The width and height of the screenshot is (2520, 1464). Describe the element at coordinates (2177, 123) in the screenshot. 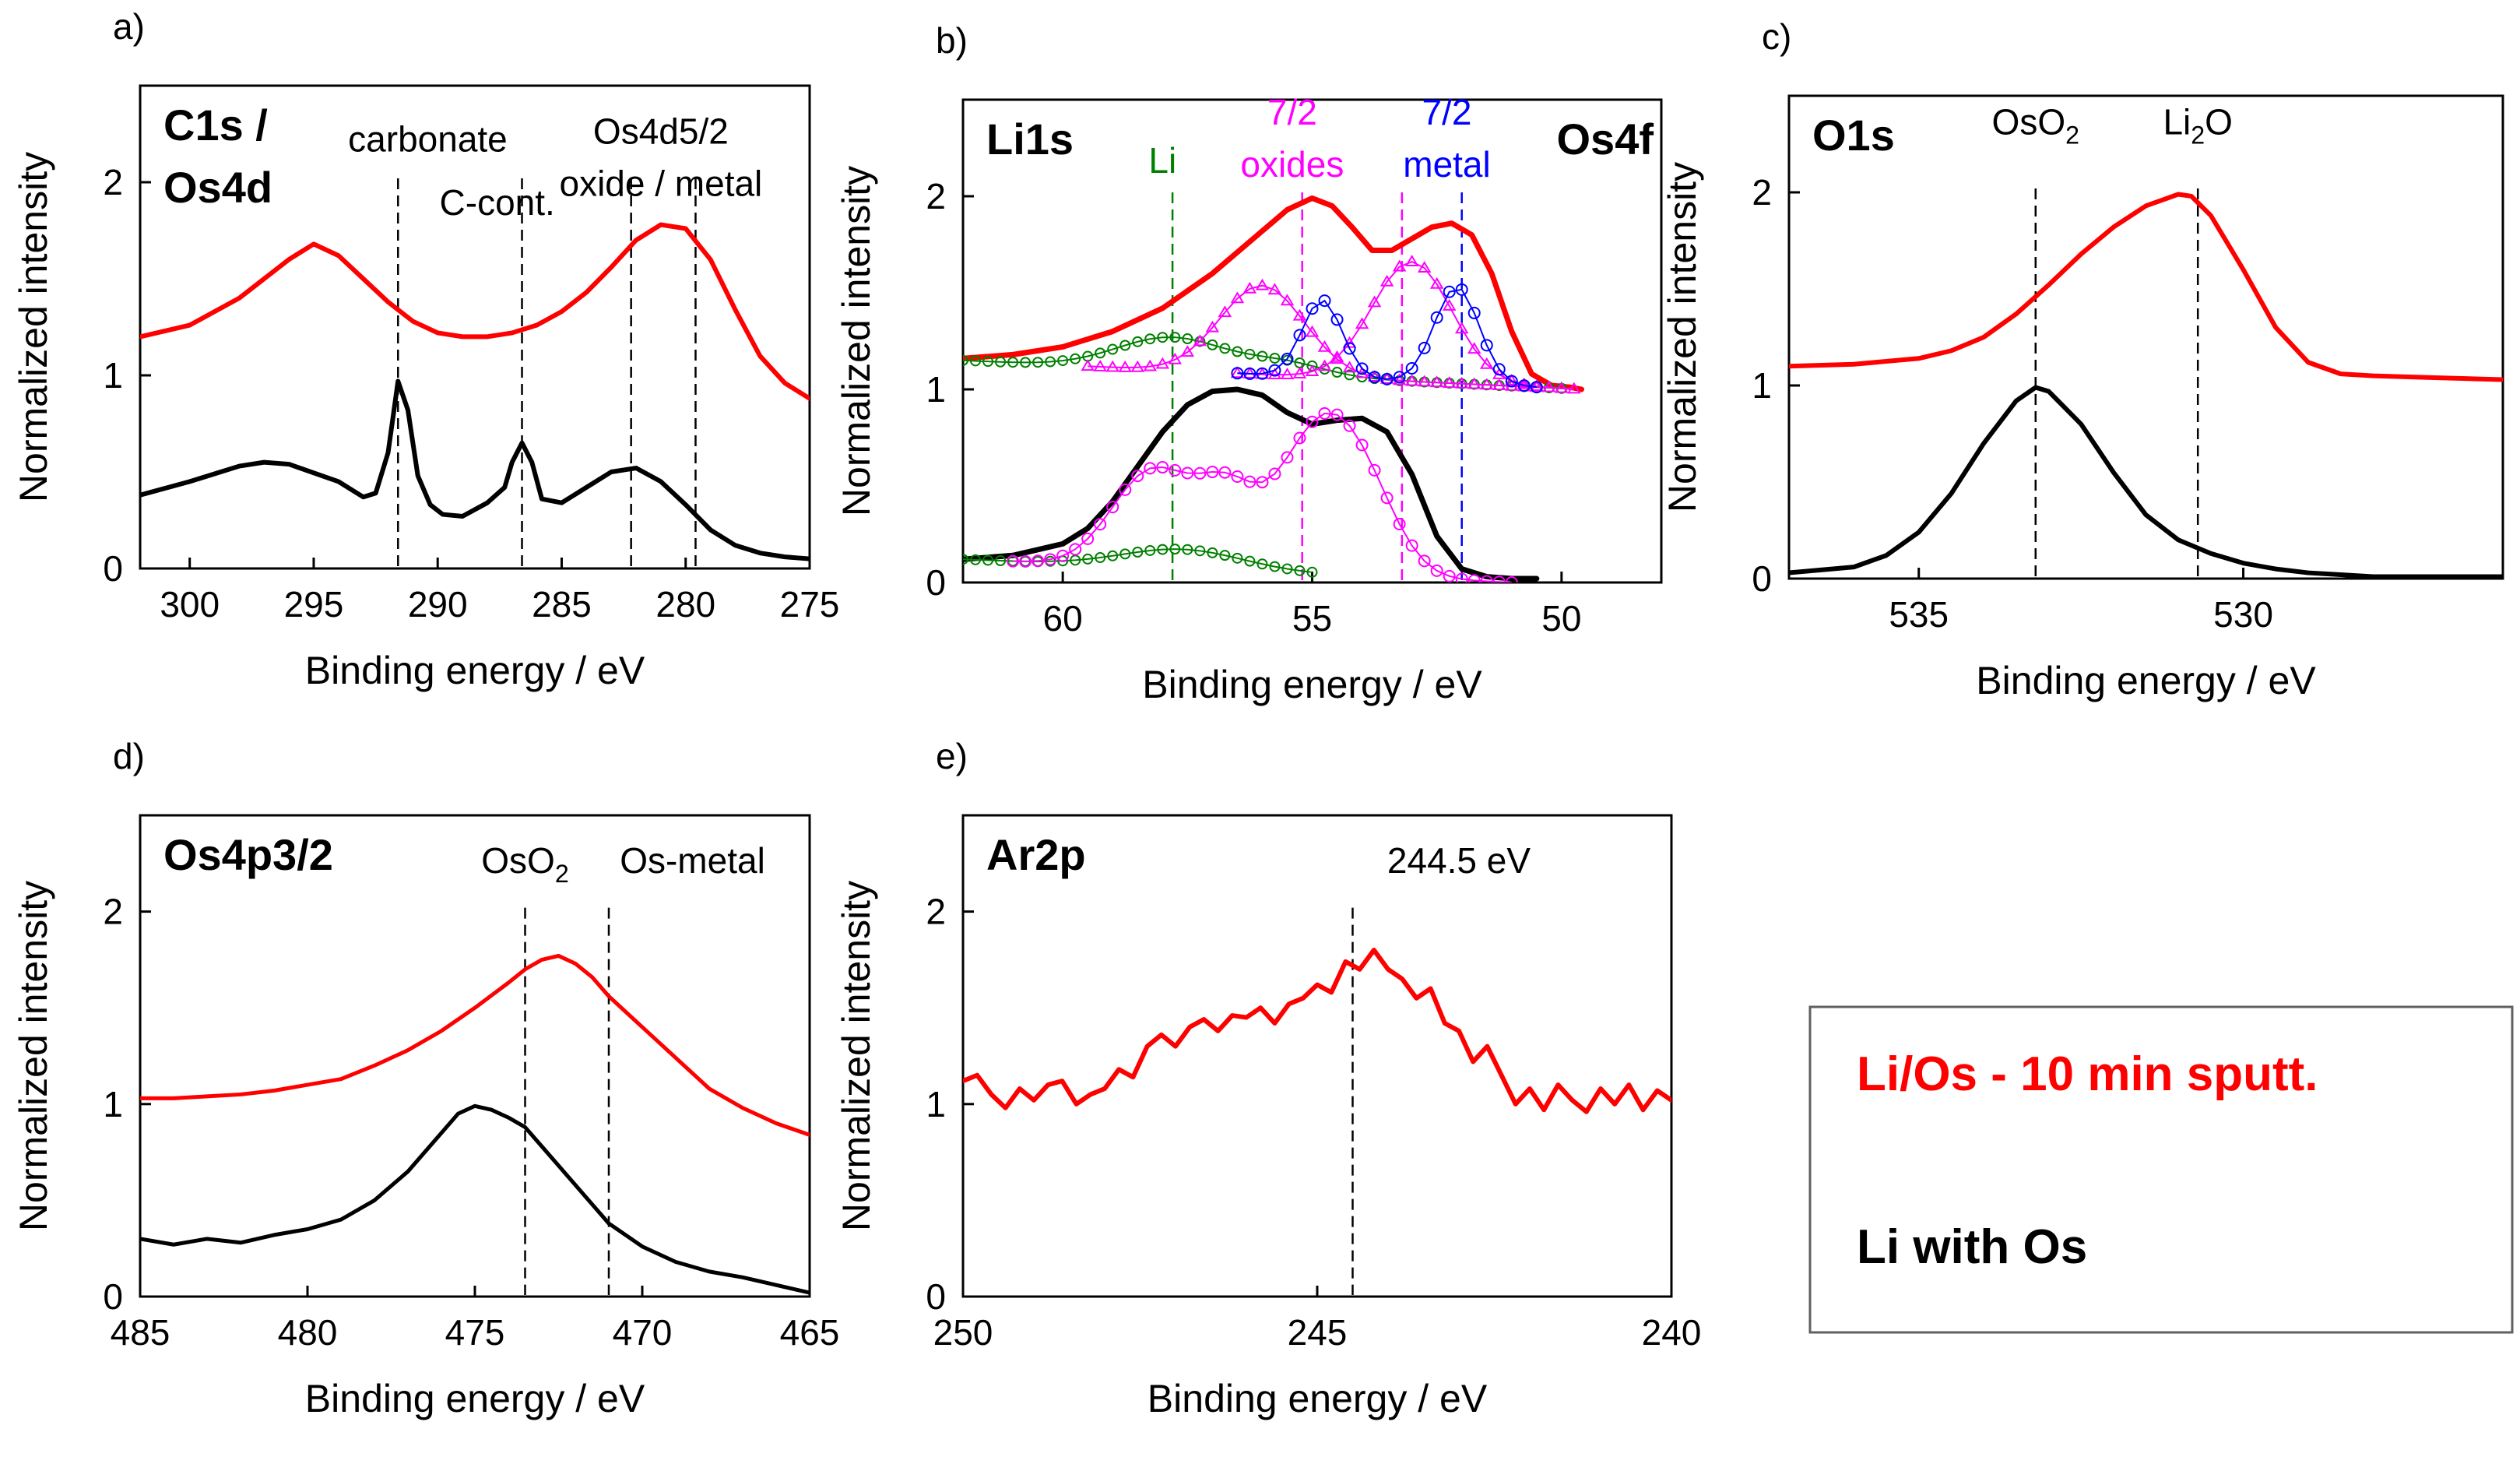

I see `annotation-text: Li` at that location.